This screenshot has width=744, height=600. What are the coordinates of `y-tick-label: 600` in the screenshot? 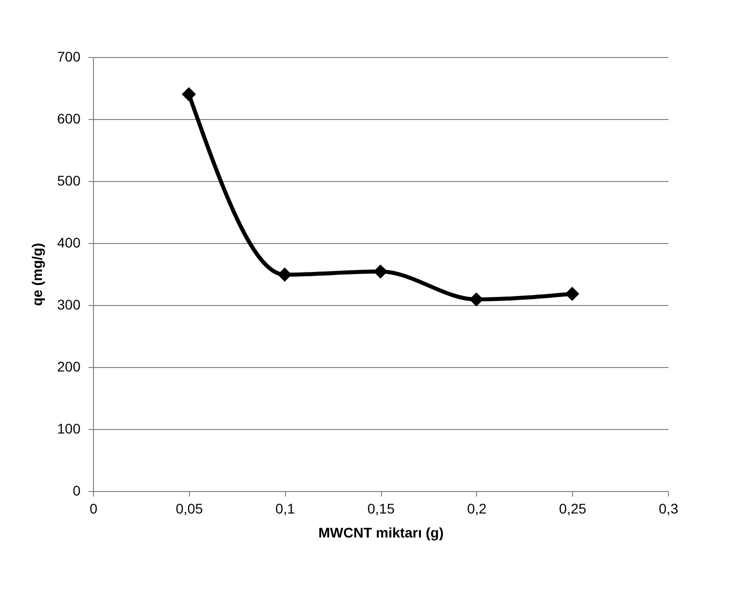 It's located at (69, 118).